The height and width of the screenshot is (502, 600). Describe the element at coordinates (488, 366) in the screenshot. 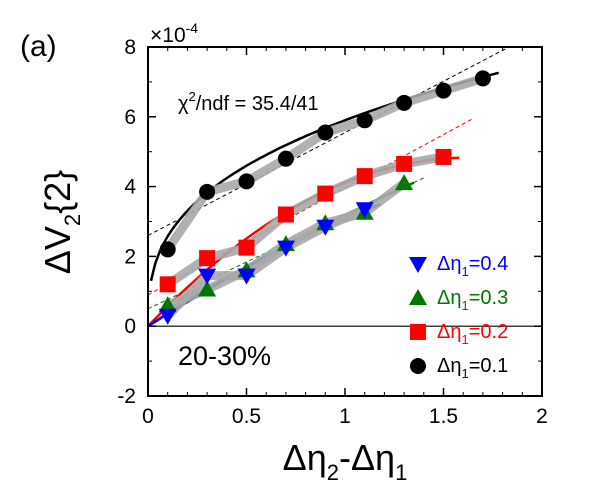

I see `legend-label-value: =0.1` at that location.